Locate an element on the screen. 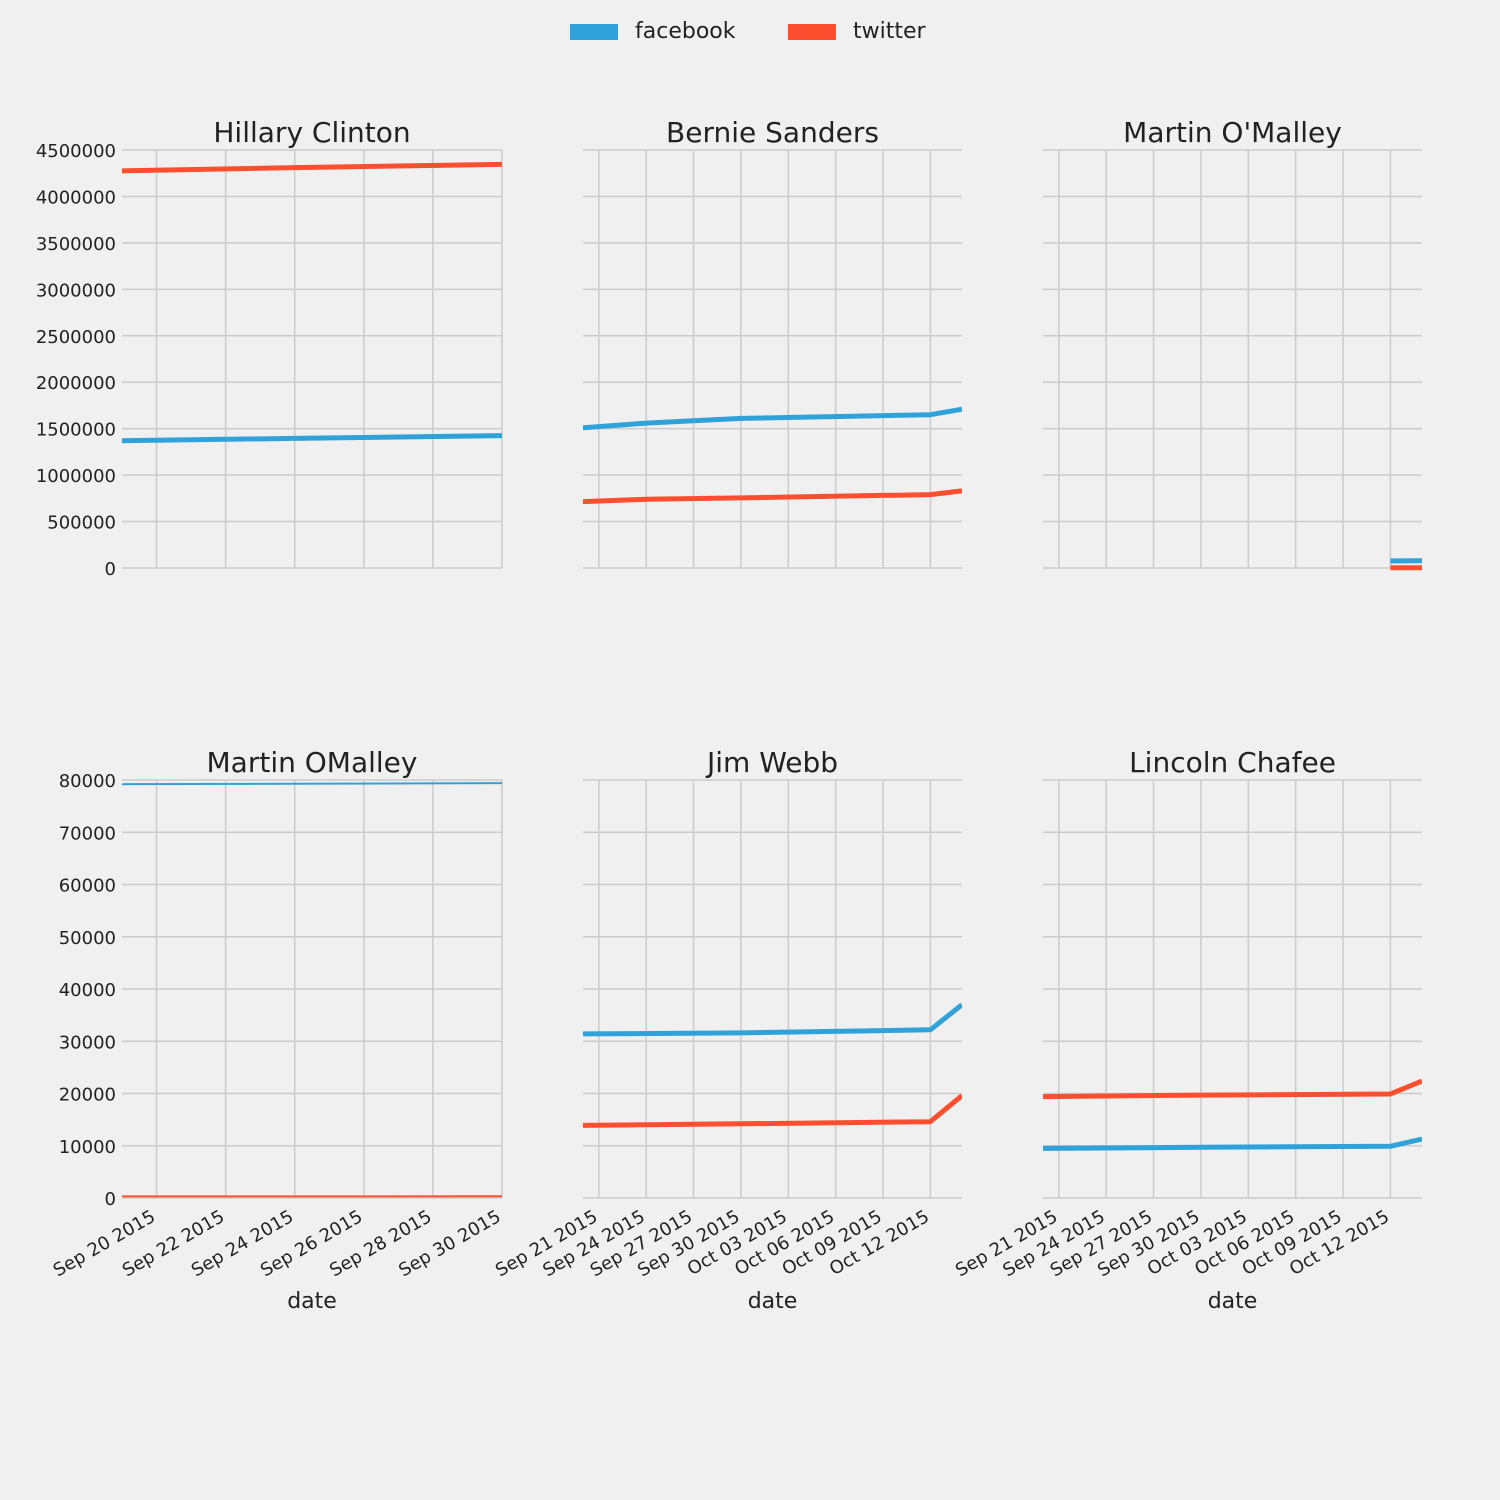  subplot-title: Lincoln Chafee is located at coordinates (1232, 762).